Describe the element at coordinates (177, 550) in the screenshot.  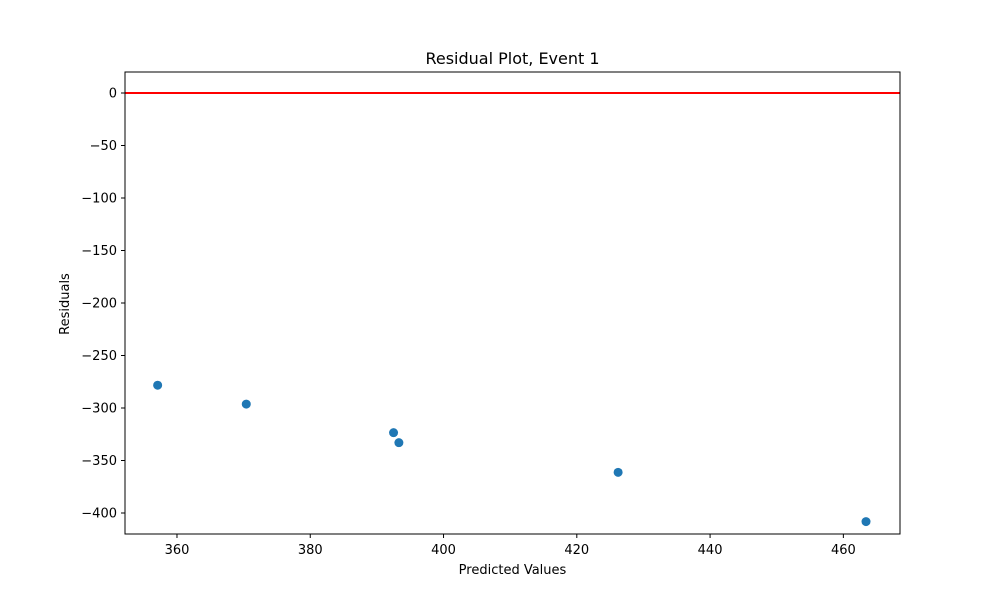
I see `x-tick-label-360: 360` at that location.